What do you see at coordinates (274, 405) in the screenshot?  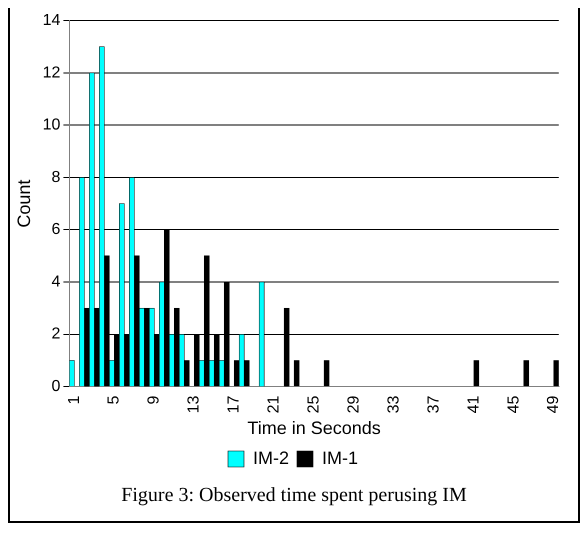 I see `x-tick-label: 21` at bounding box center [274, 405].